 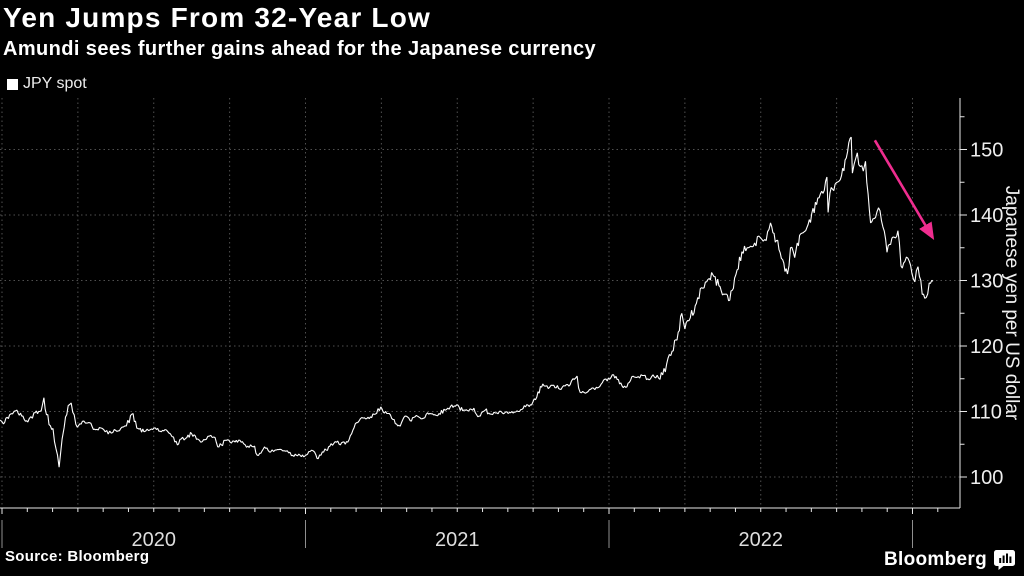 What do you see at coordinates (986, 478) in the screenshot?
I see `svg-text: 100` at bounding box center [986, 478].